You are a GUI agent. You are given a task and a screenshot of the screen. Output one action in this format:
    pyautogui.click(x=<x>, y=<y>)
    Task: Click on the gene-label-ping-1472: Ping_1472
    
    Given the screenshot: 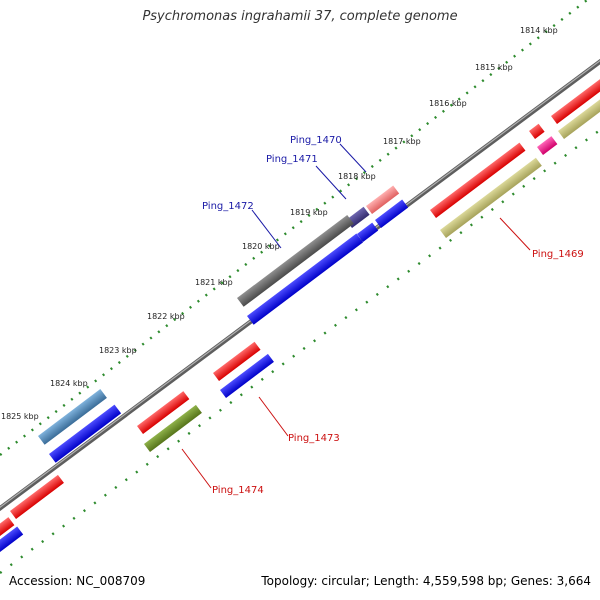 What is the action you would take?
    pyautogui.click(x=228, y=206)
    